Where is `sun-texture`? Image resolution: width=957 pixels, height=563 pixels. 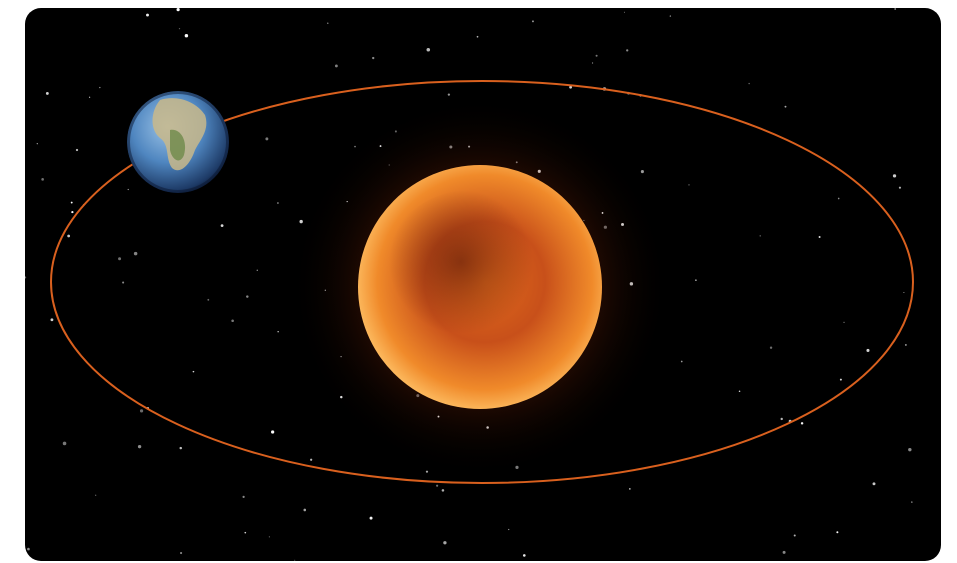
sun-texture is located at coordinates (470, 280).